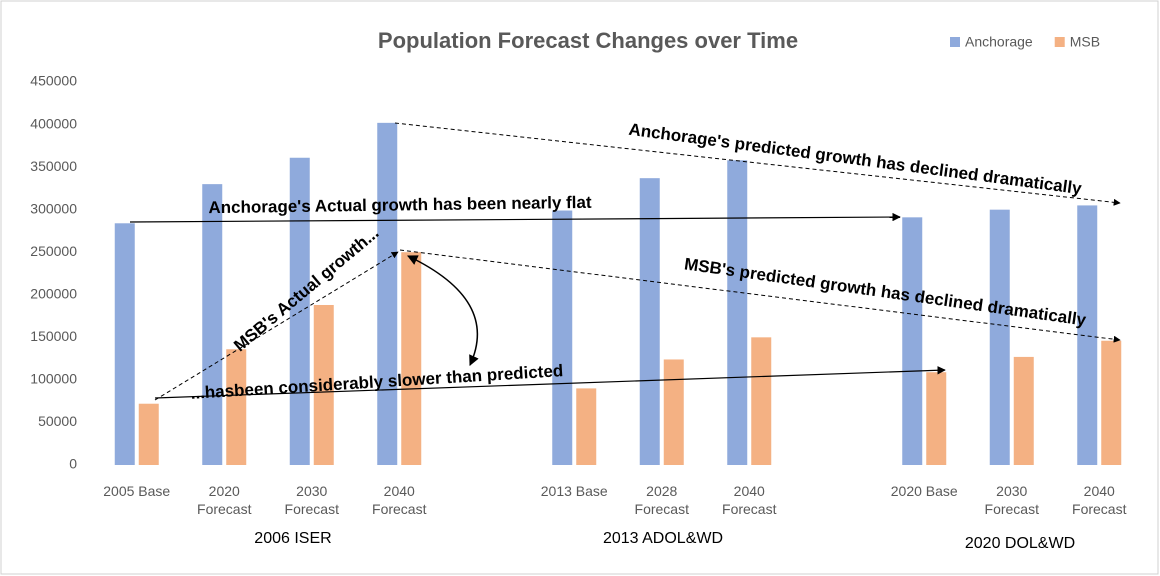  What do you see at coordinates (53, 81) in the screenshot?
I see `y-tick-label: 450000` at bounding box center [53, 81].